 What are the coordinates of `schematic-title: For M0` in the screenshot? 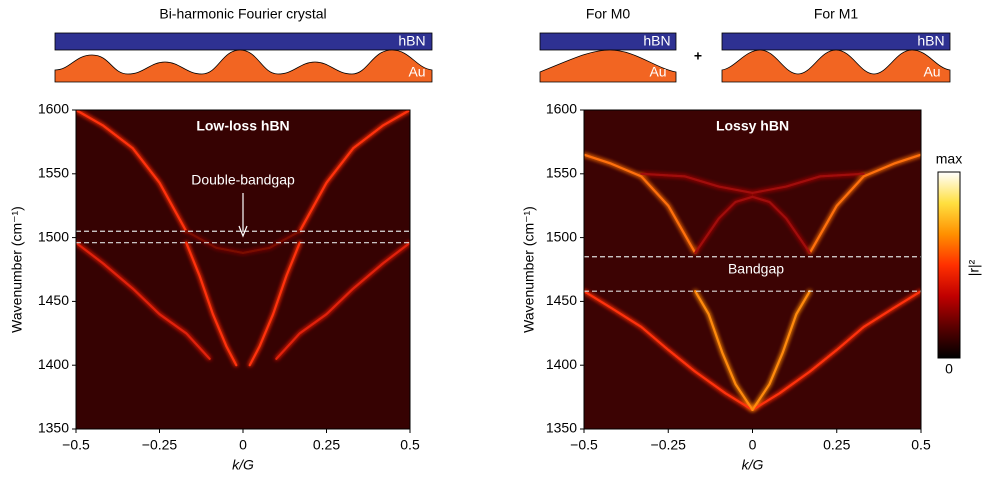 It's located at (608, 14).